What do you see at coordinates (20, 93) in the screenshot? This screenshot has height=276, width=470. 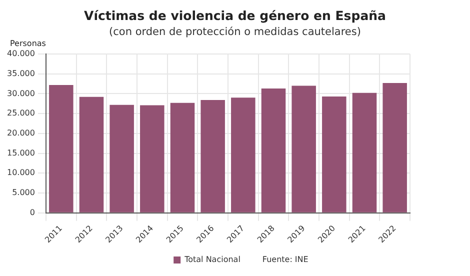 I see `y-tick-label: 30.000` at bounding box center [20, 93].